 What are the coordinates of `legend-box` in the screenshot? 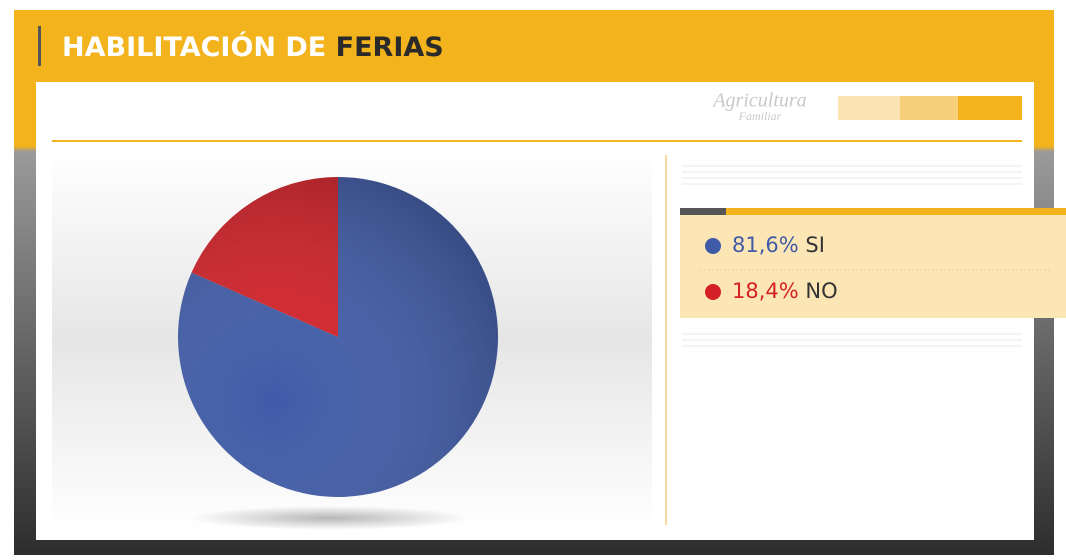 It's located at (873, 263).